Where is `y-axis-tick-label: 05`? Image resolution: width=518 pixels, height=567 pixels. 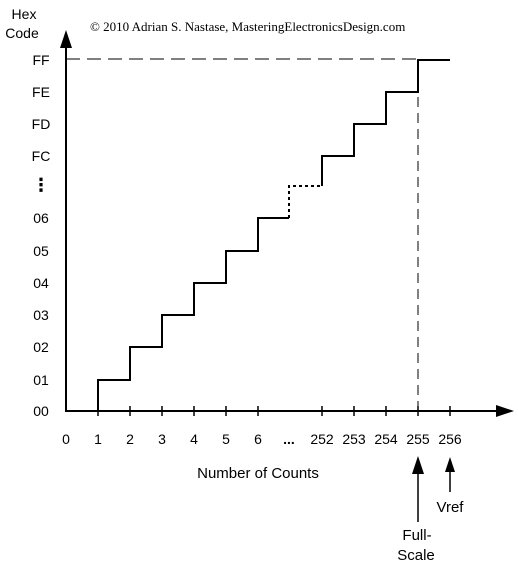 y-axis-tick-label: 05 is located at coordinates (41, 251).